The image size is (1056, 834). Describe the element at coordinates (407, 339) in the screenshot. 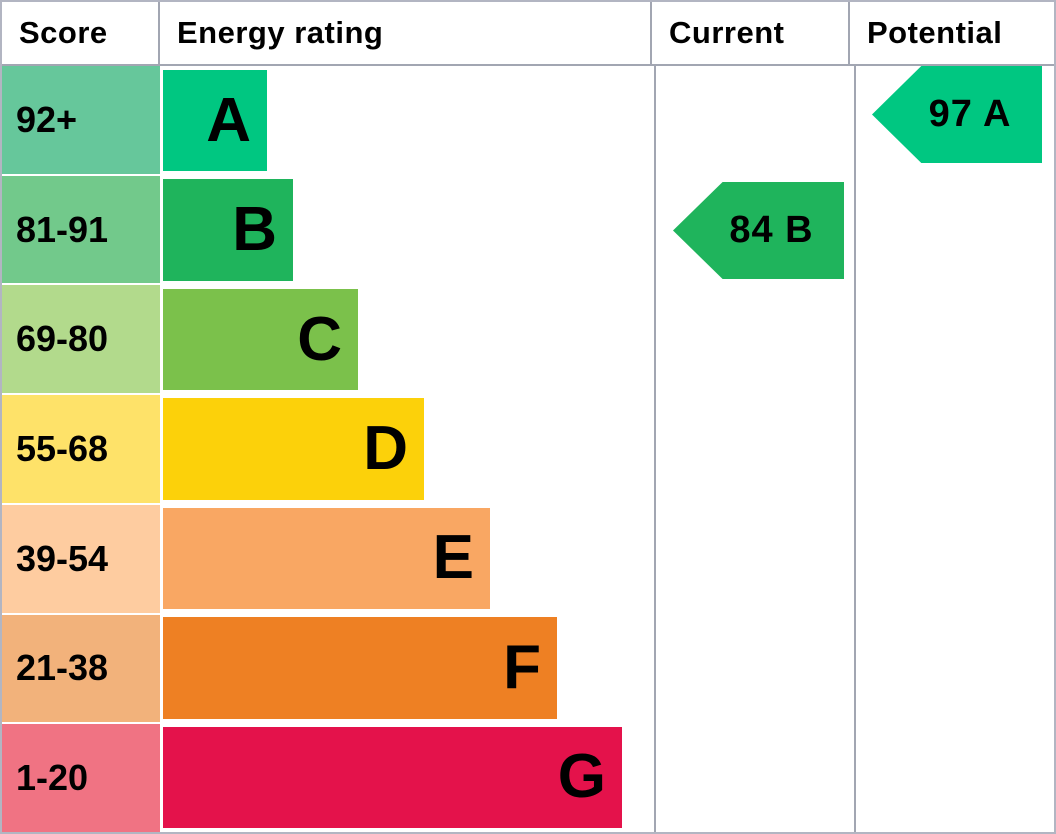

I see `rating-row-c: C` at that location.